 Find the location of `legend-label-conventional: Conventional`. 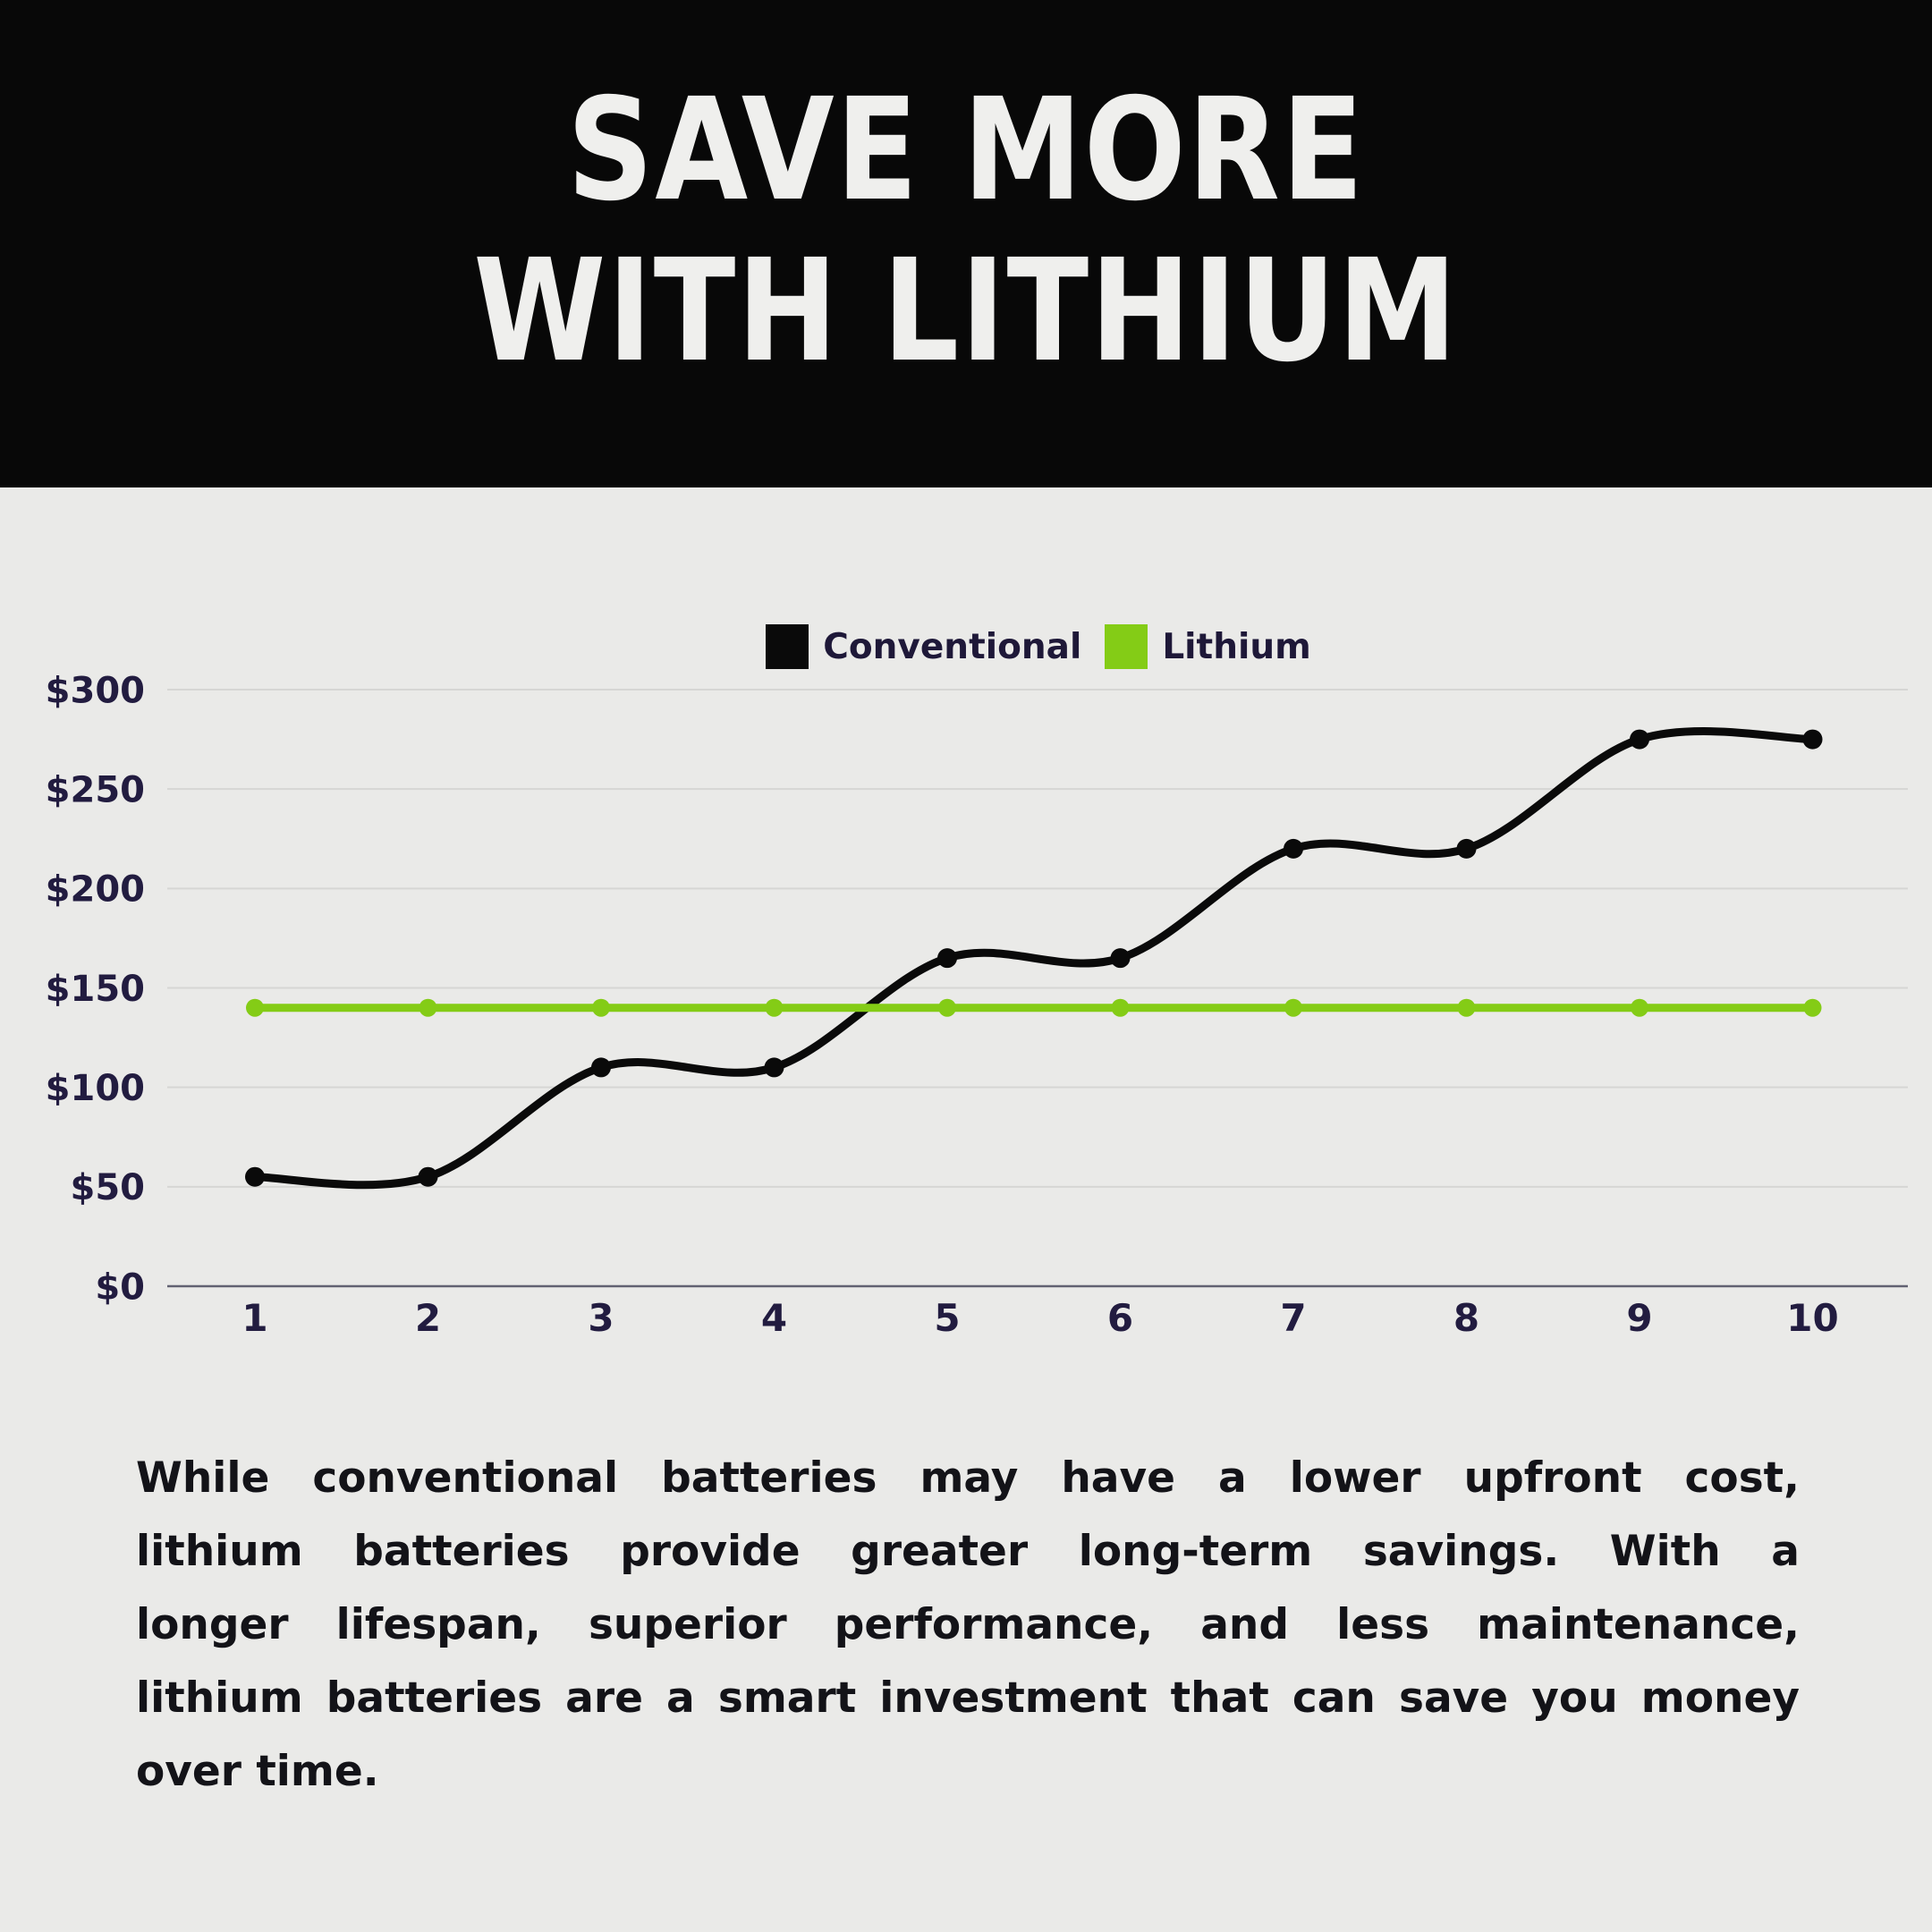

legend-label-conventional: Conventional is located at coordinates (952, 646).